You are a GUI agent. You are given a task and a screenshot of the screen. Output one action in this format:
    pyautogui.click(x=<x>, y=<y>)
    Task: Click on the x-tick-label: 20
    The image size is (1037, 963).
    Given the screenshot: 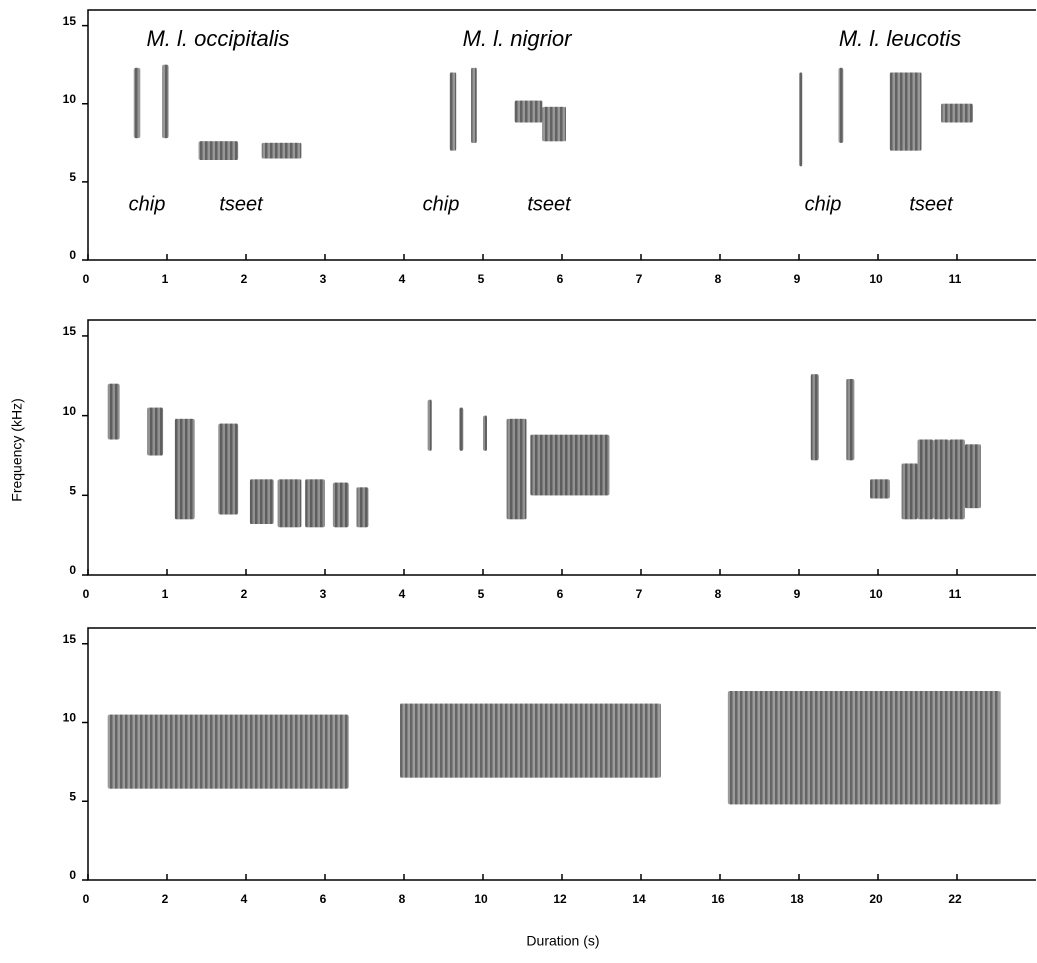 What is the action you would take?
    pyautogui.click(x=876, y=899)
    